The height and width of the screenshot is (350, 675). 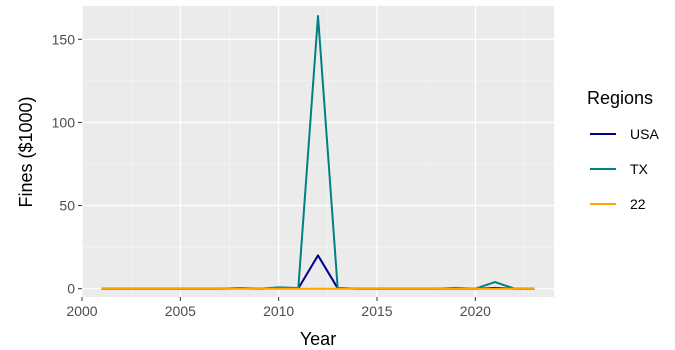 I want to click on x-tick-label: 2015, so click(x=376, y=311).